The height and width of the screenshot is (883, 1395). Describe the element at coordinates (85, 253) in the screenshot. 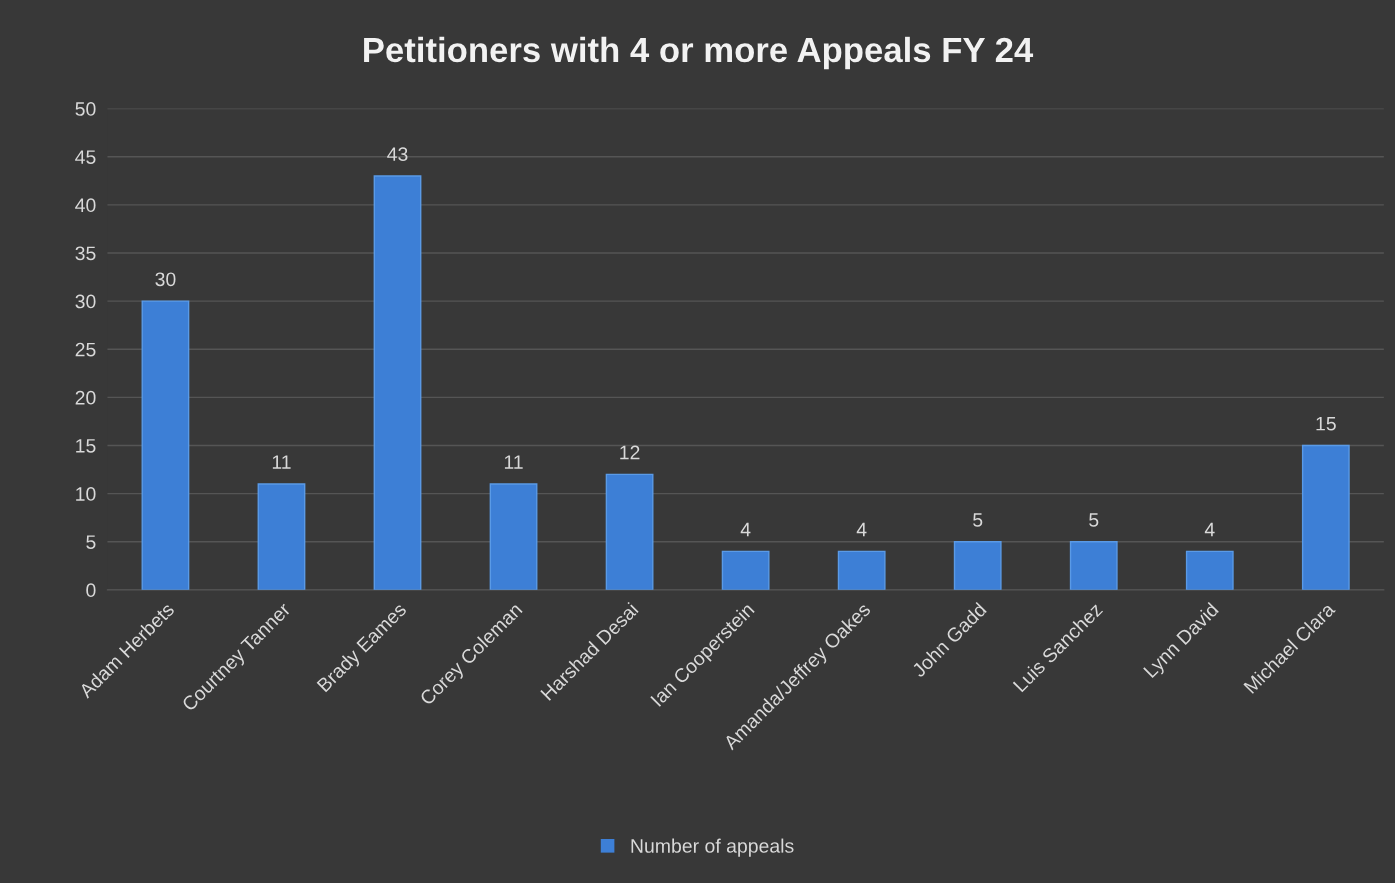

I see `y-tick-label: 35` at that location.